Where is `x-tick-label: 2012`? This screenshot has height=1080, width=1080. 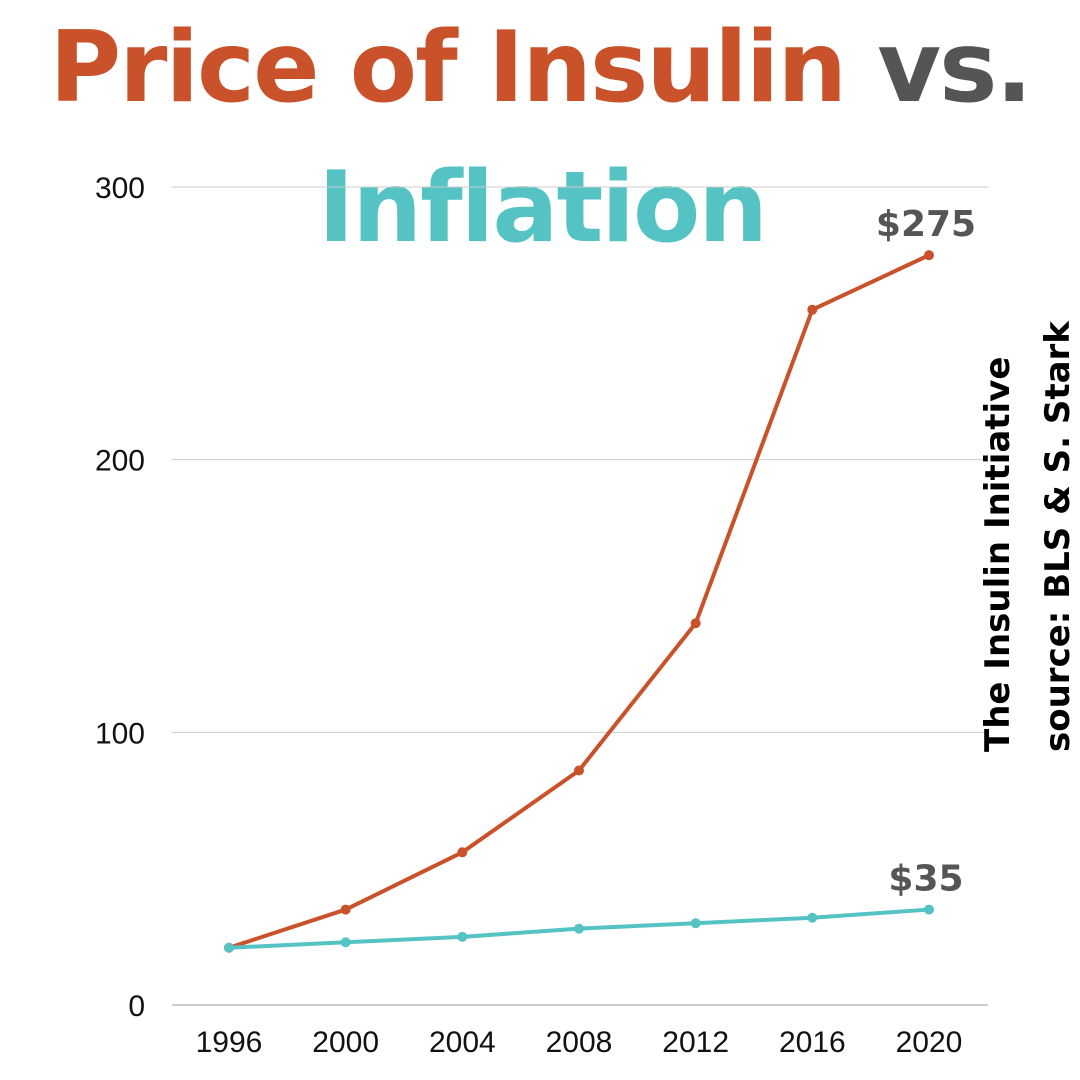 x-tick-label: 2012 is located at coordinates (695, 1042).